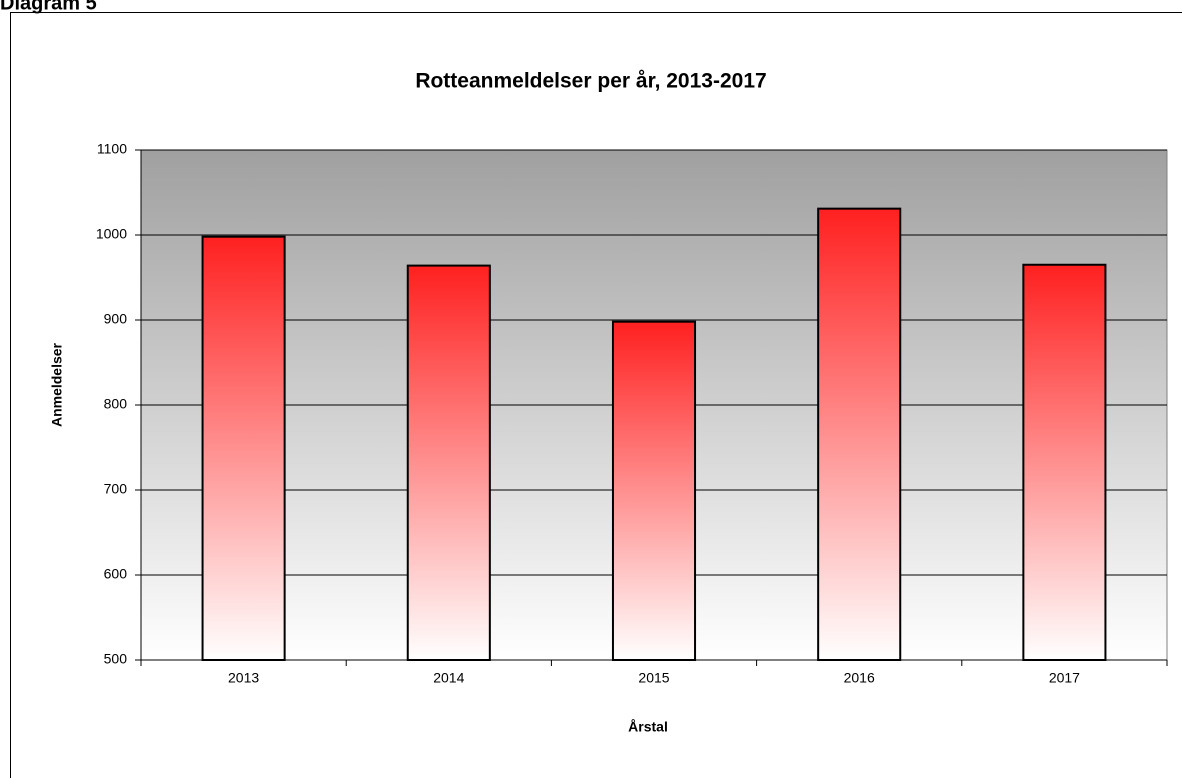 The width and height of the screenshot is (1182, 778). Describe the element at coordinates (112, 149) in the screenshot. I see `y-tick-label: 1100` at that location.